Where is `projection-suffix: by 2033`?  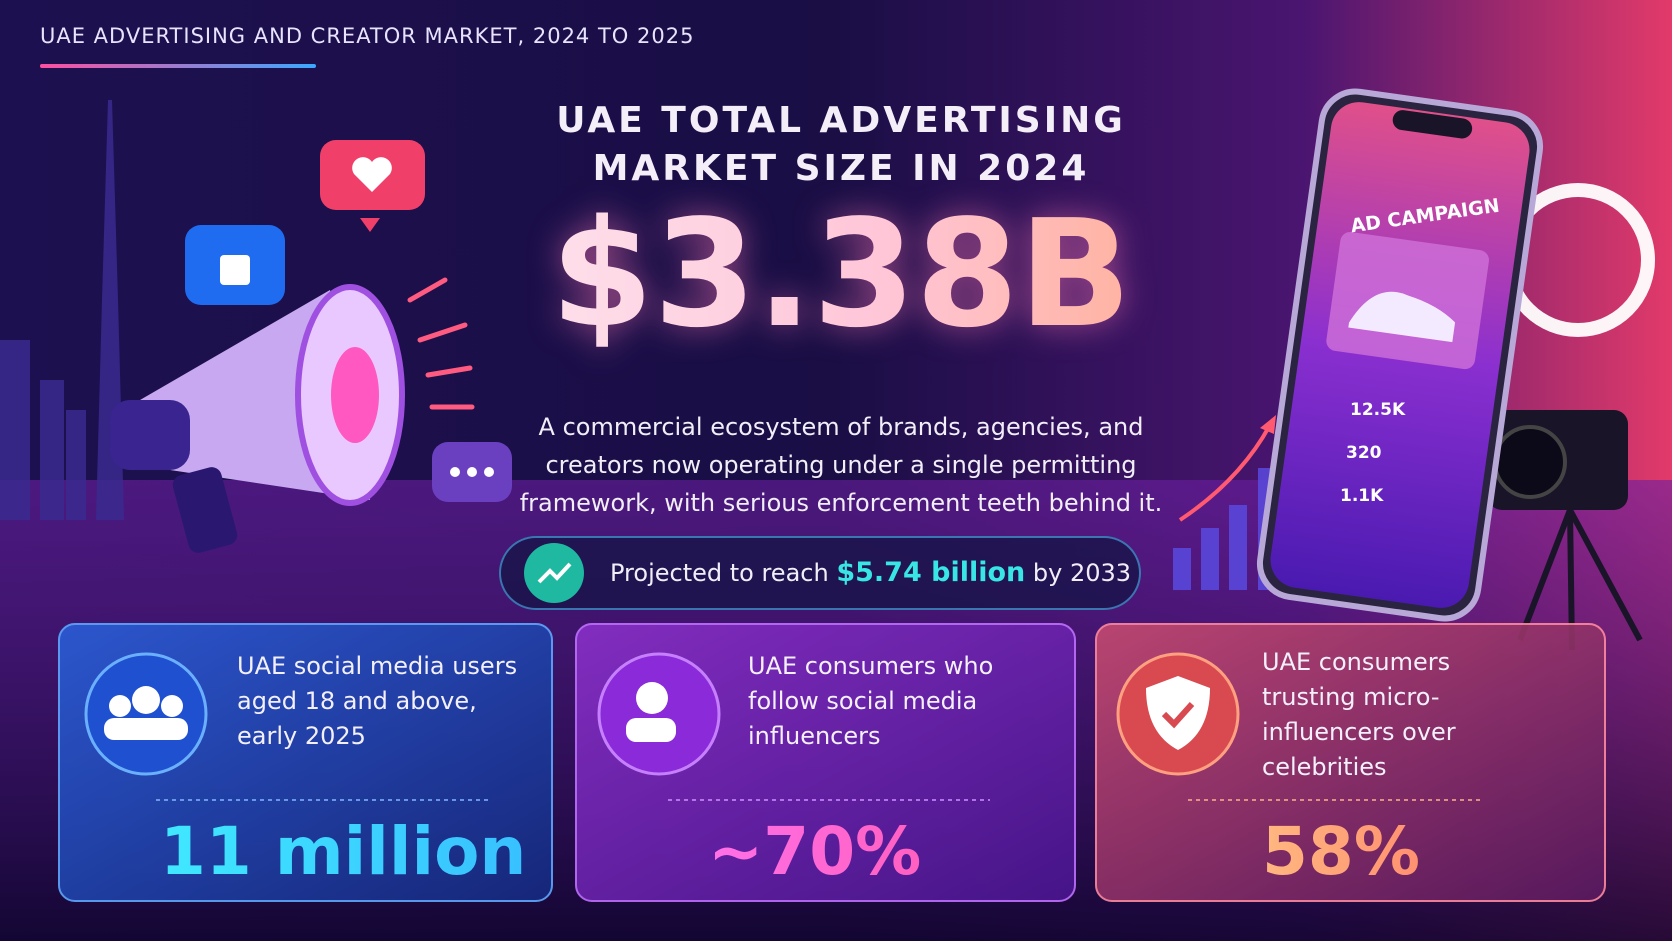
projection-suffix: by 2033 is located at coordinates (1082, 573).